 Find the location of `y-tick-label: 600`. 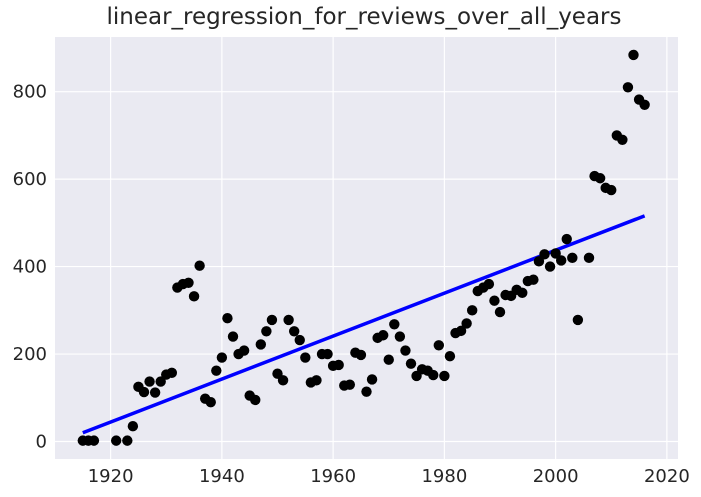

y-tick-label: 600 is located at coordinates (30, 179).